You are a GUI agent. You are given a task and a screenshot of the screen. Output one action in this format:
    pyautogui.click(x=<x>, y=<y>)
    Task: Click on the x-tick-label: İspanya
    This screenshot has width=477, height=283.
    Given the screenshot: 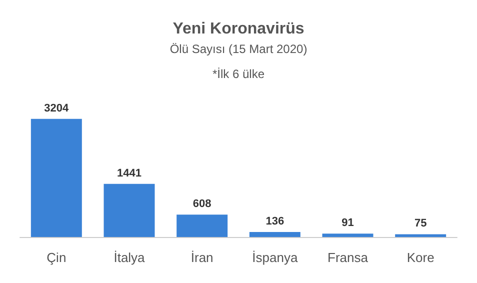 What is the action you would take?
    pyautogui.click(x=275, y=257)
    